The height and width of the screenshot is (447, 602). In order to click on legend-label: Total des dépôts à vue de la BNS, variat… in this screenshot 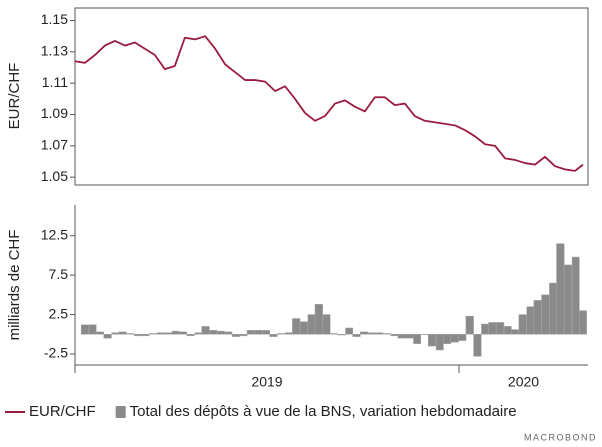, I will do `click(323, 411)`.